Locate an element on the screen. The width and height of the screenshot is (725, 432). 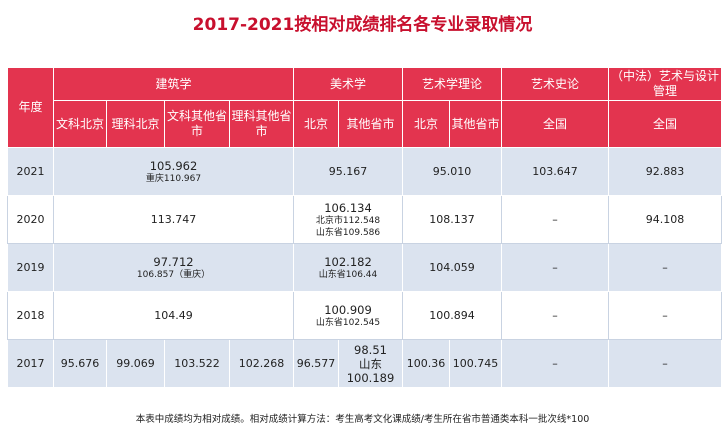
fine-score: 106.134 is located at coordinates (348, 207).